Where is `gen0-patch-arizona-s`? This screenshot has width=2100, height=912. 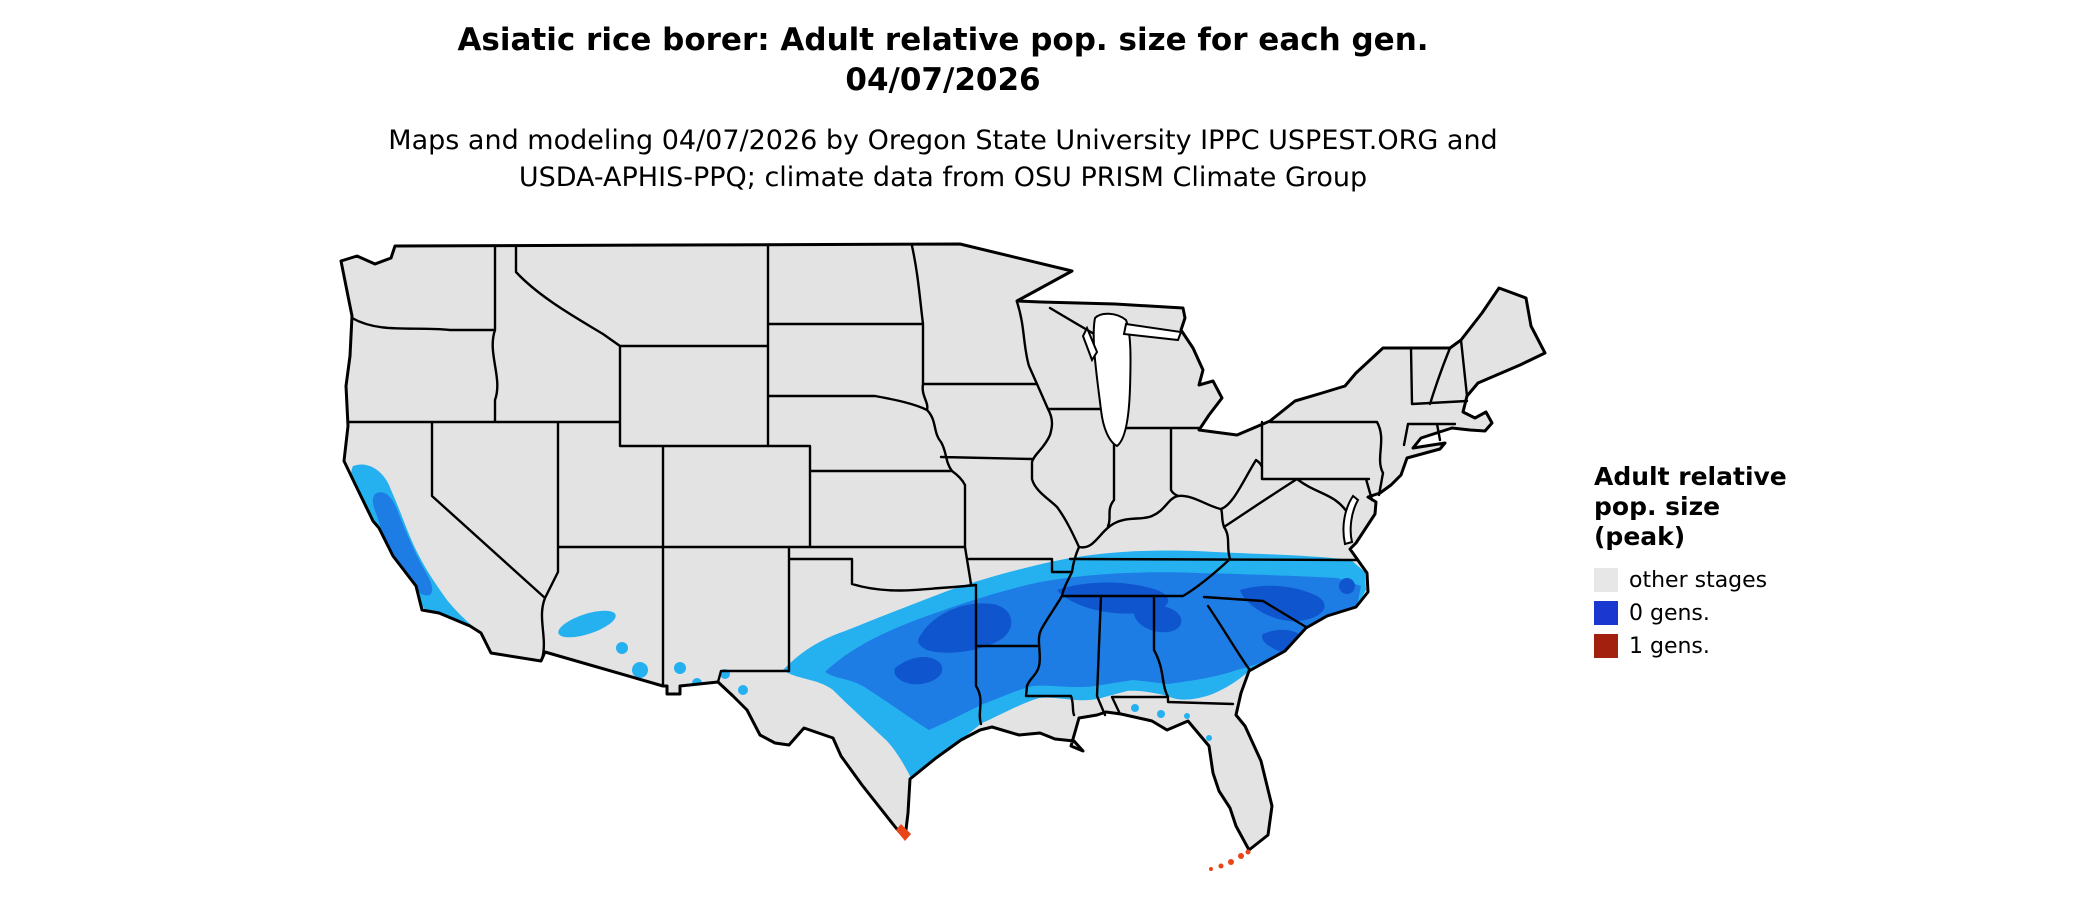 gen0-patch-arizona-s is located at coordinates (622, 648).